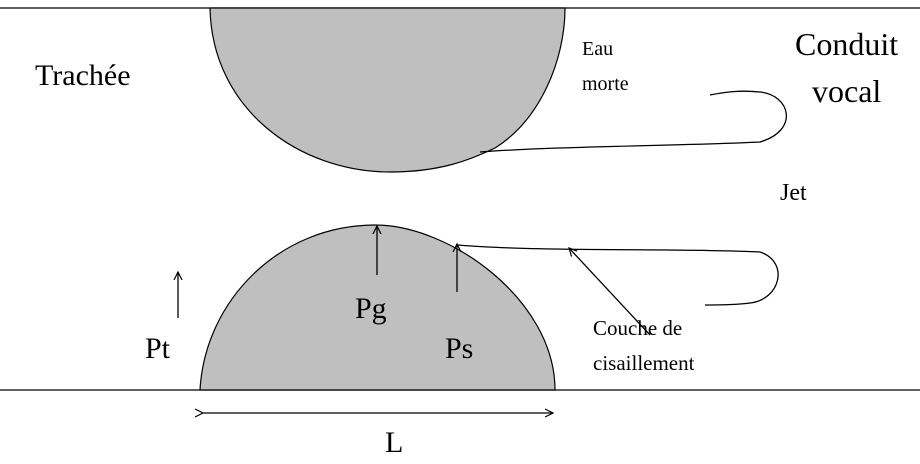 The image size is (920, 464). I want to click on label: morte, so click(605, 84).